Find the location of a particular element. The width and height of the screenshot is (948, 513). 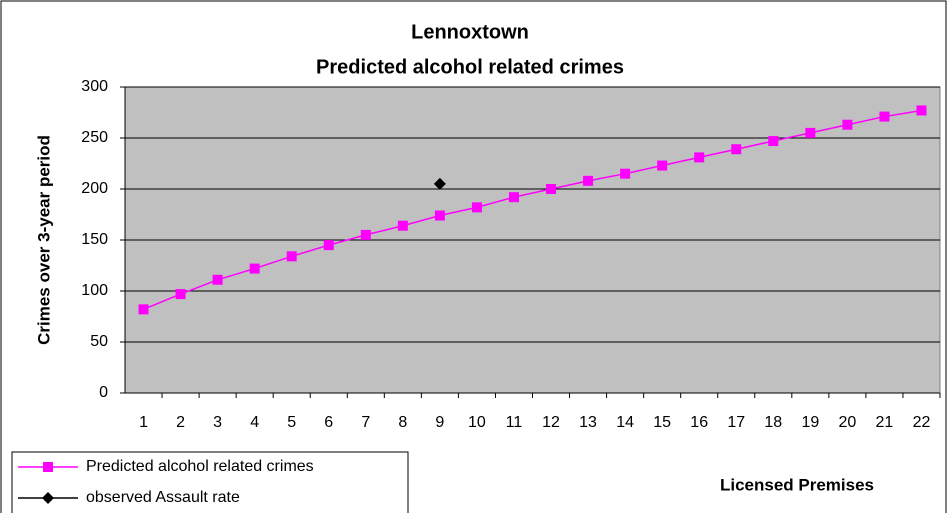

y-axis-title: Crimes over 3-year period is located at coordinates (43, 240).